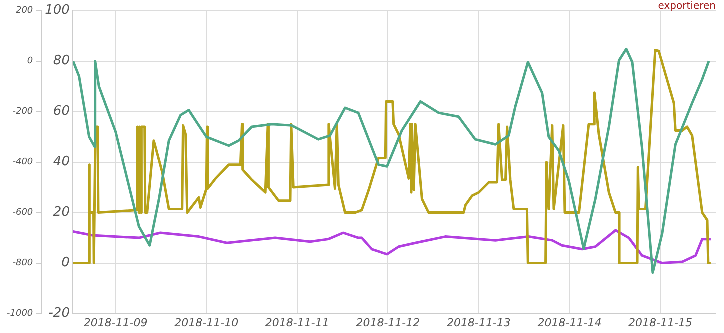 The width and height of the screenshot is (724, 333). I want to click on y-tick-label: -20, so click(59, 314).